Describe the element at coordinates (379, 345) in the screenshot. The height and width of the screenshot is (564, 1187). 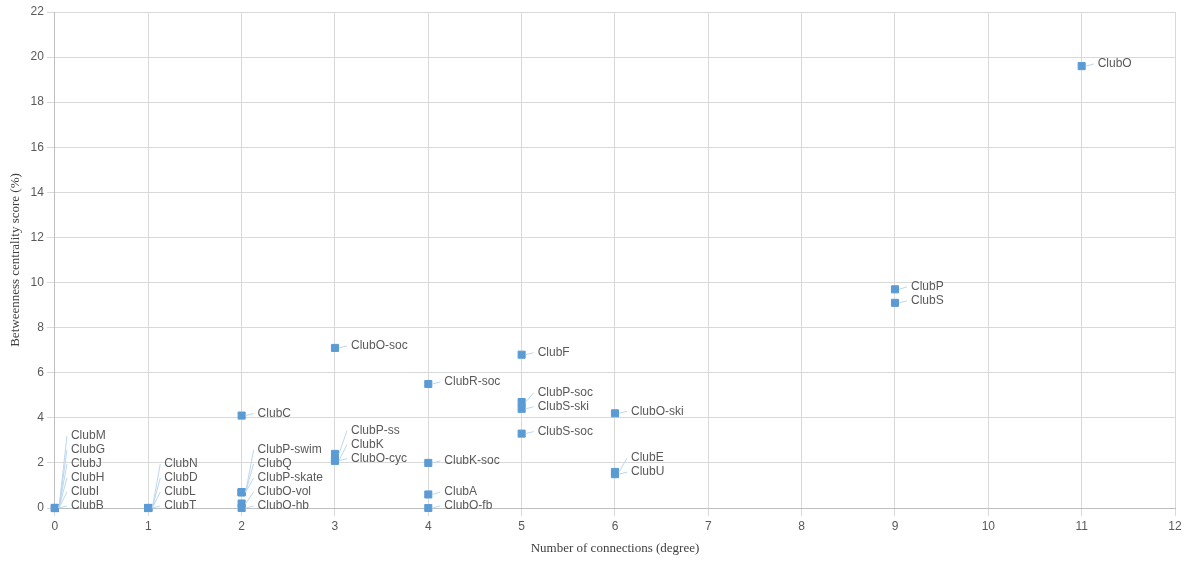
I see `annotation: ClubO-soc` at that location.